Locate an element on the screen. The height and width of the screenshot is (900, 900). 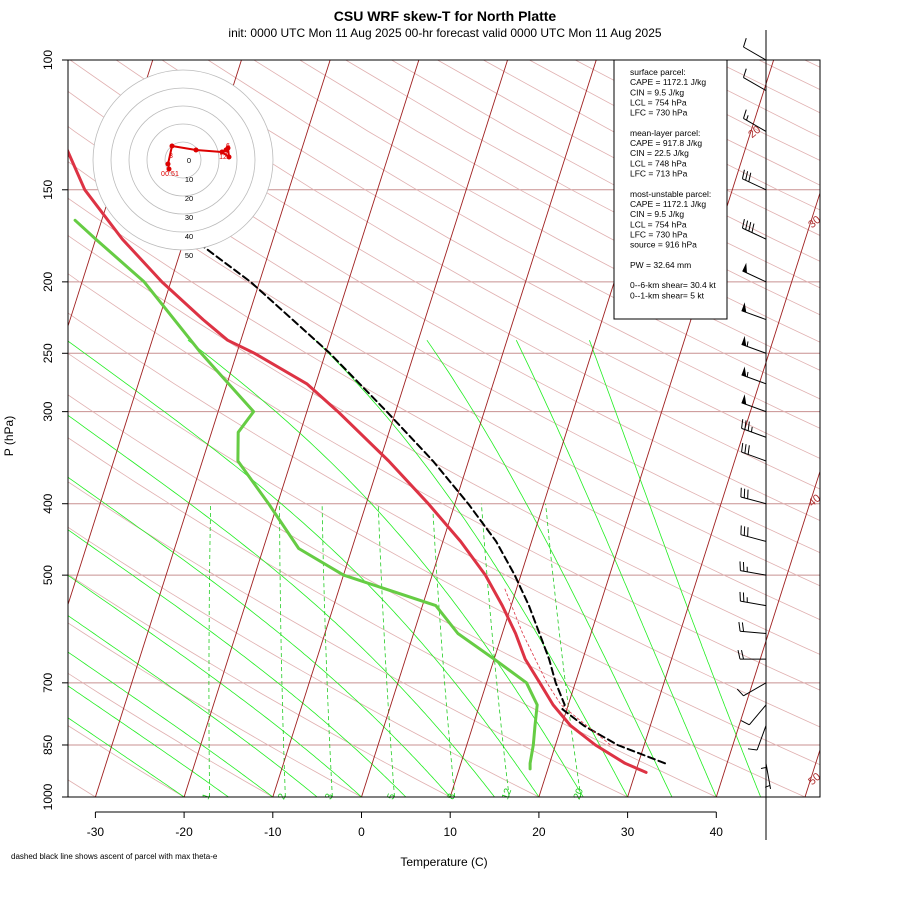
hodograph-ring-label: 50 is located at coordinates (189, 255).